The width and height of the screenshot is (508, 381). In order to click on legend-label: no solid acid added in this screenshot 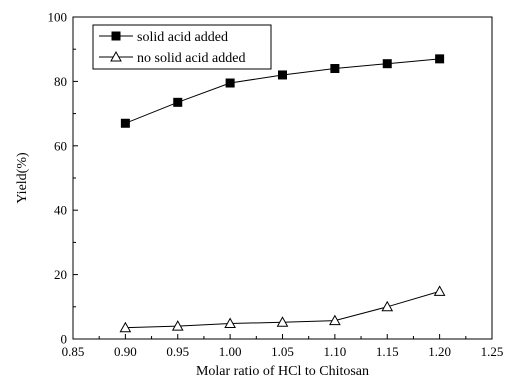, I will do `click(191, 58)`.